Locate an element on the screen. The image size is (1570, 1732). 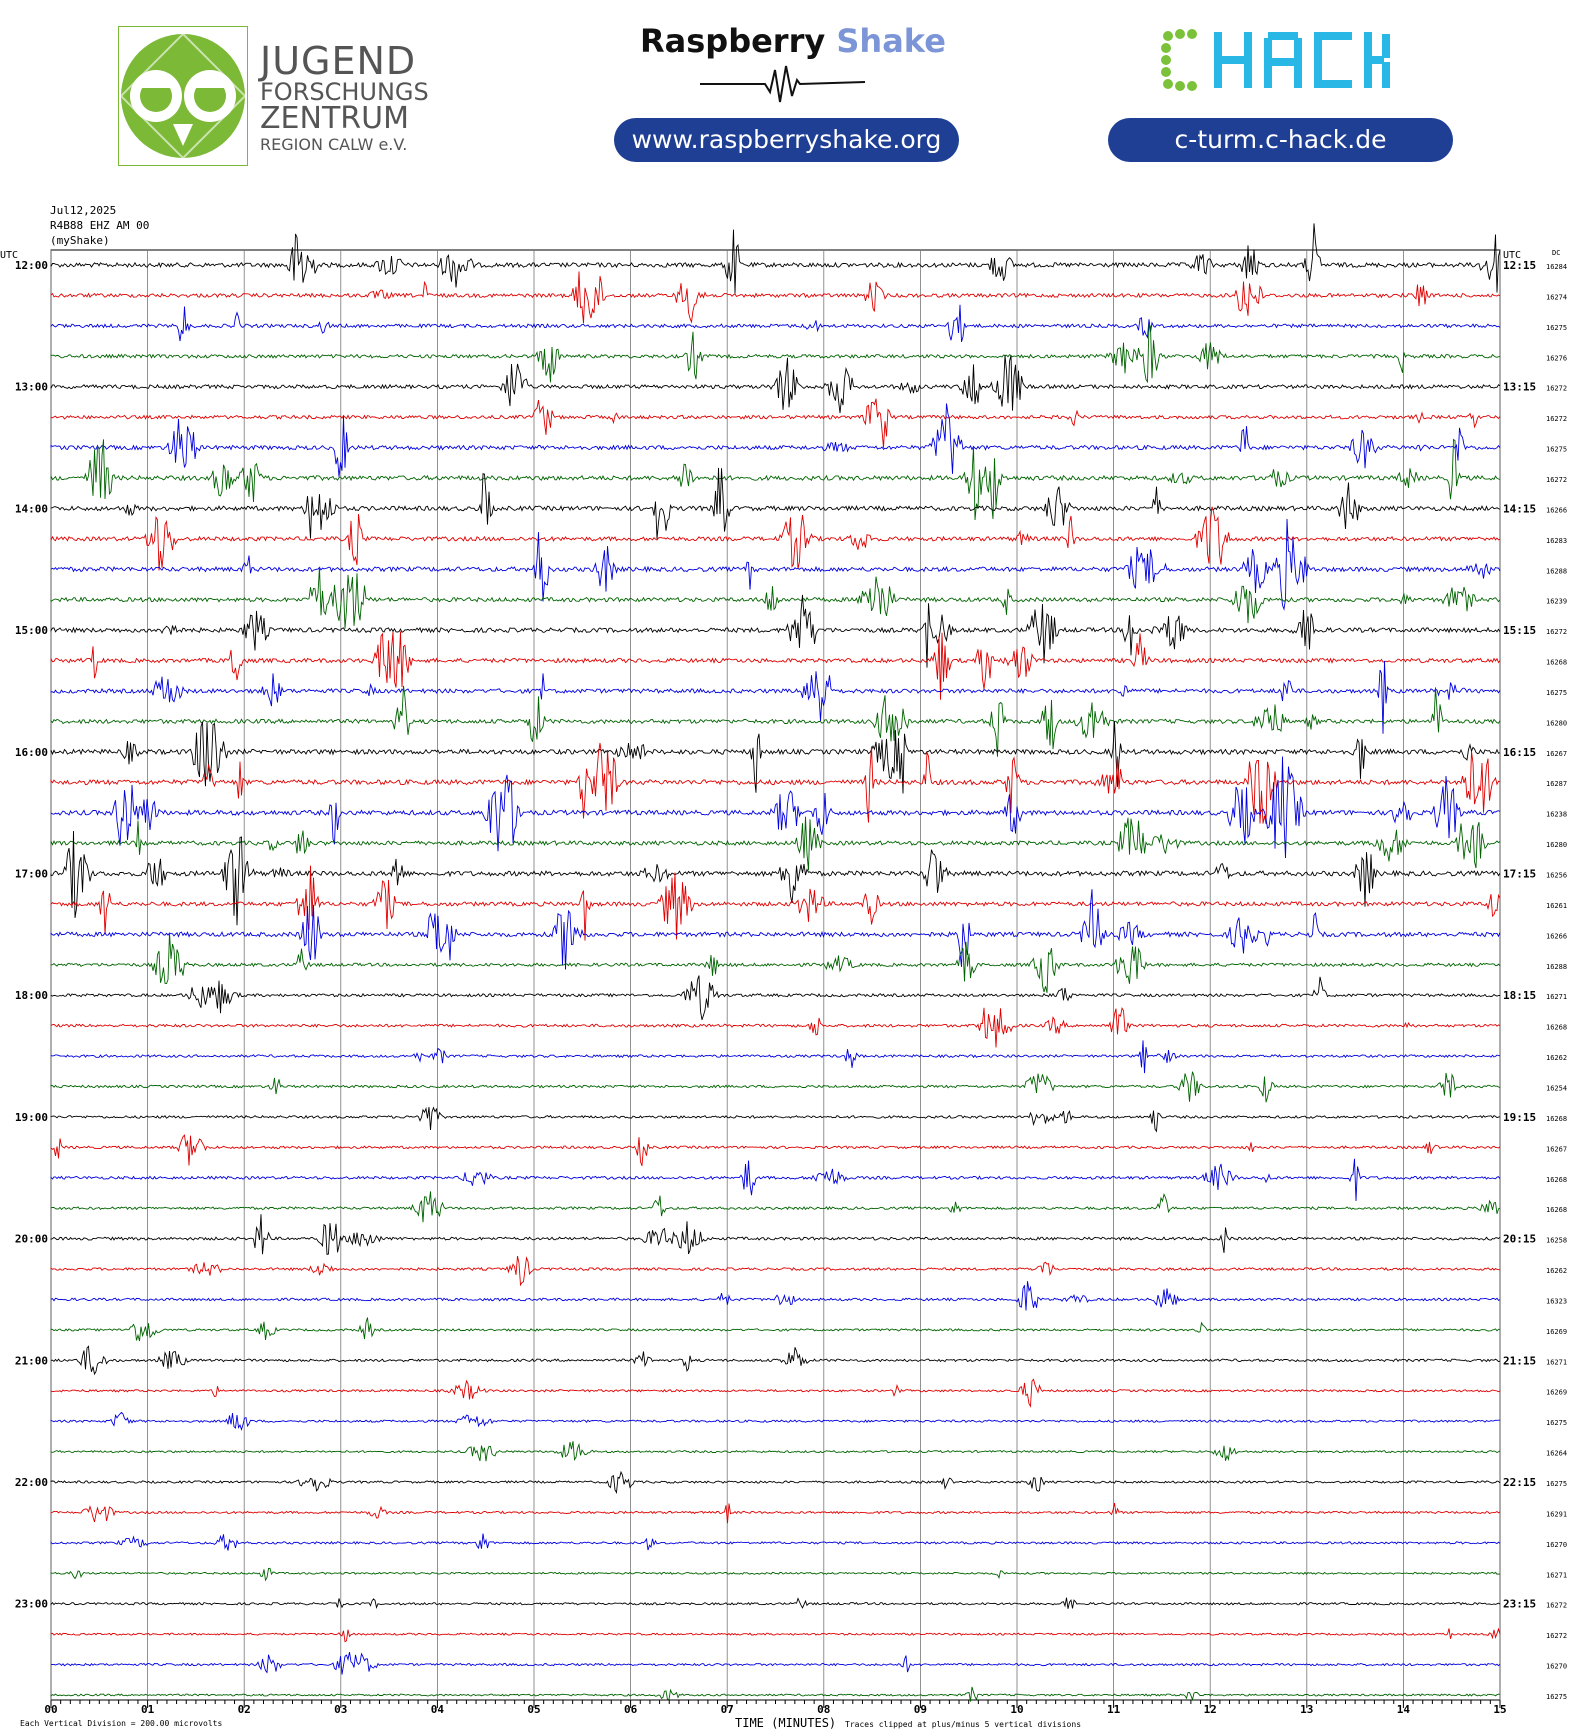
x-tick-label: 02 is located at coordinates (244, 1709).